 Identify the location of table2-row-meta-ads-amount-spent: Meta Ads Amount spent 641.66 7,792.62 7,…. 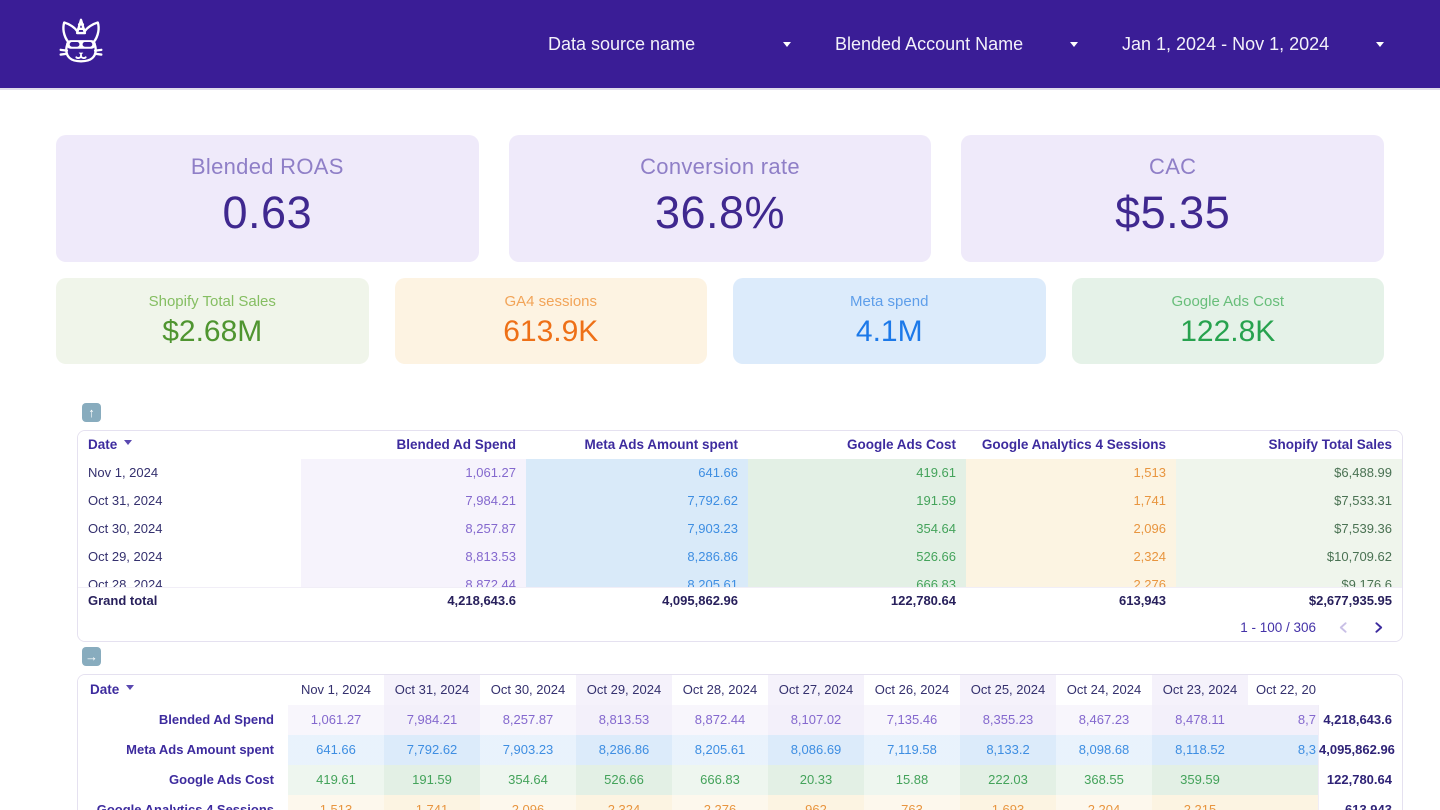
(740, 750).